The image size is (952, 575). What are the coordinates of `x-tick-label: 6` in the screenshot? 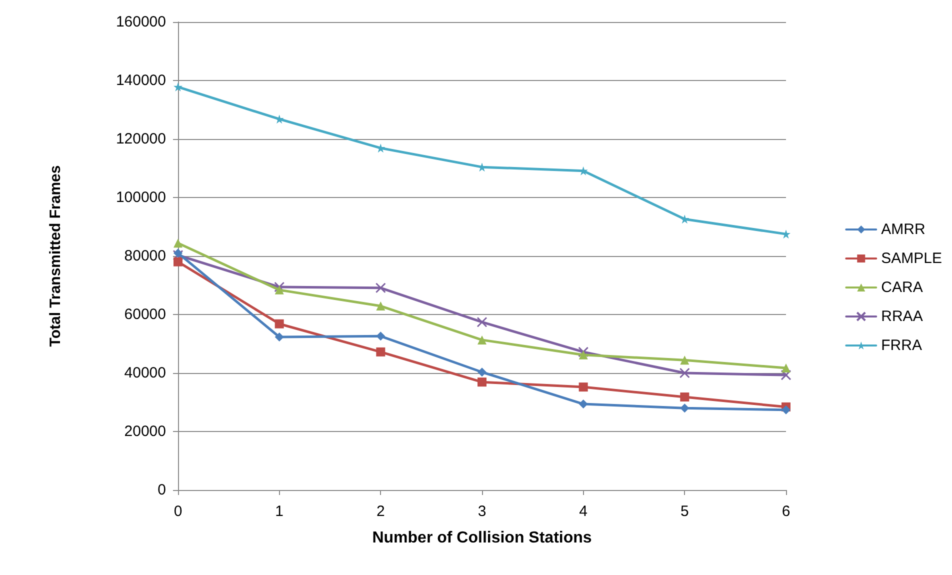 It's located at (786, 511).